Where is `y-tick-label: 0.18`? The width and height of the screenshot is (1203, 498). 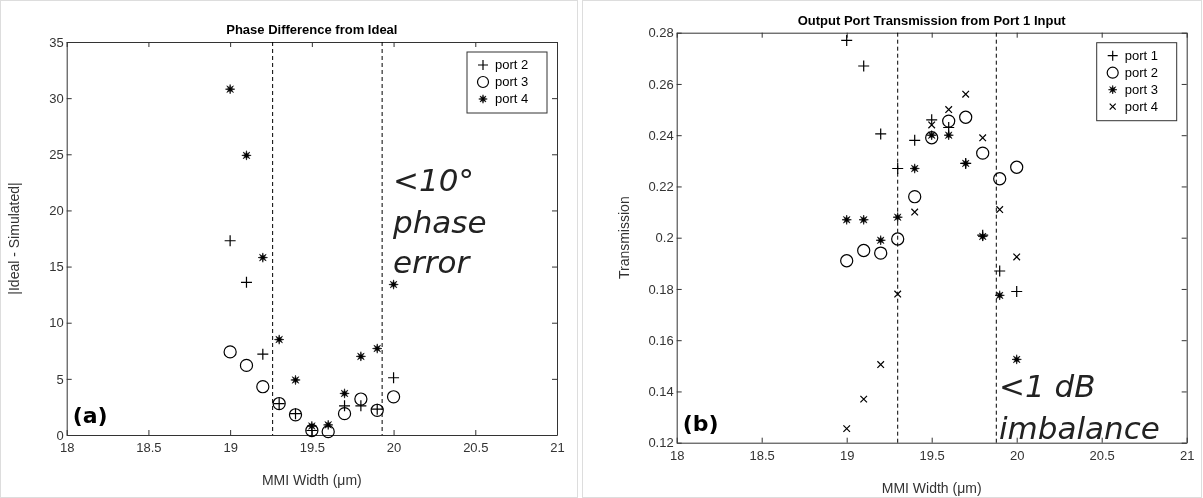
y-tick-label: 0.18 is located at coordinates (661, 289).